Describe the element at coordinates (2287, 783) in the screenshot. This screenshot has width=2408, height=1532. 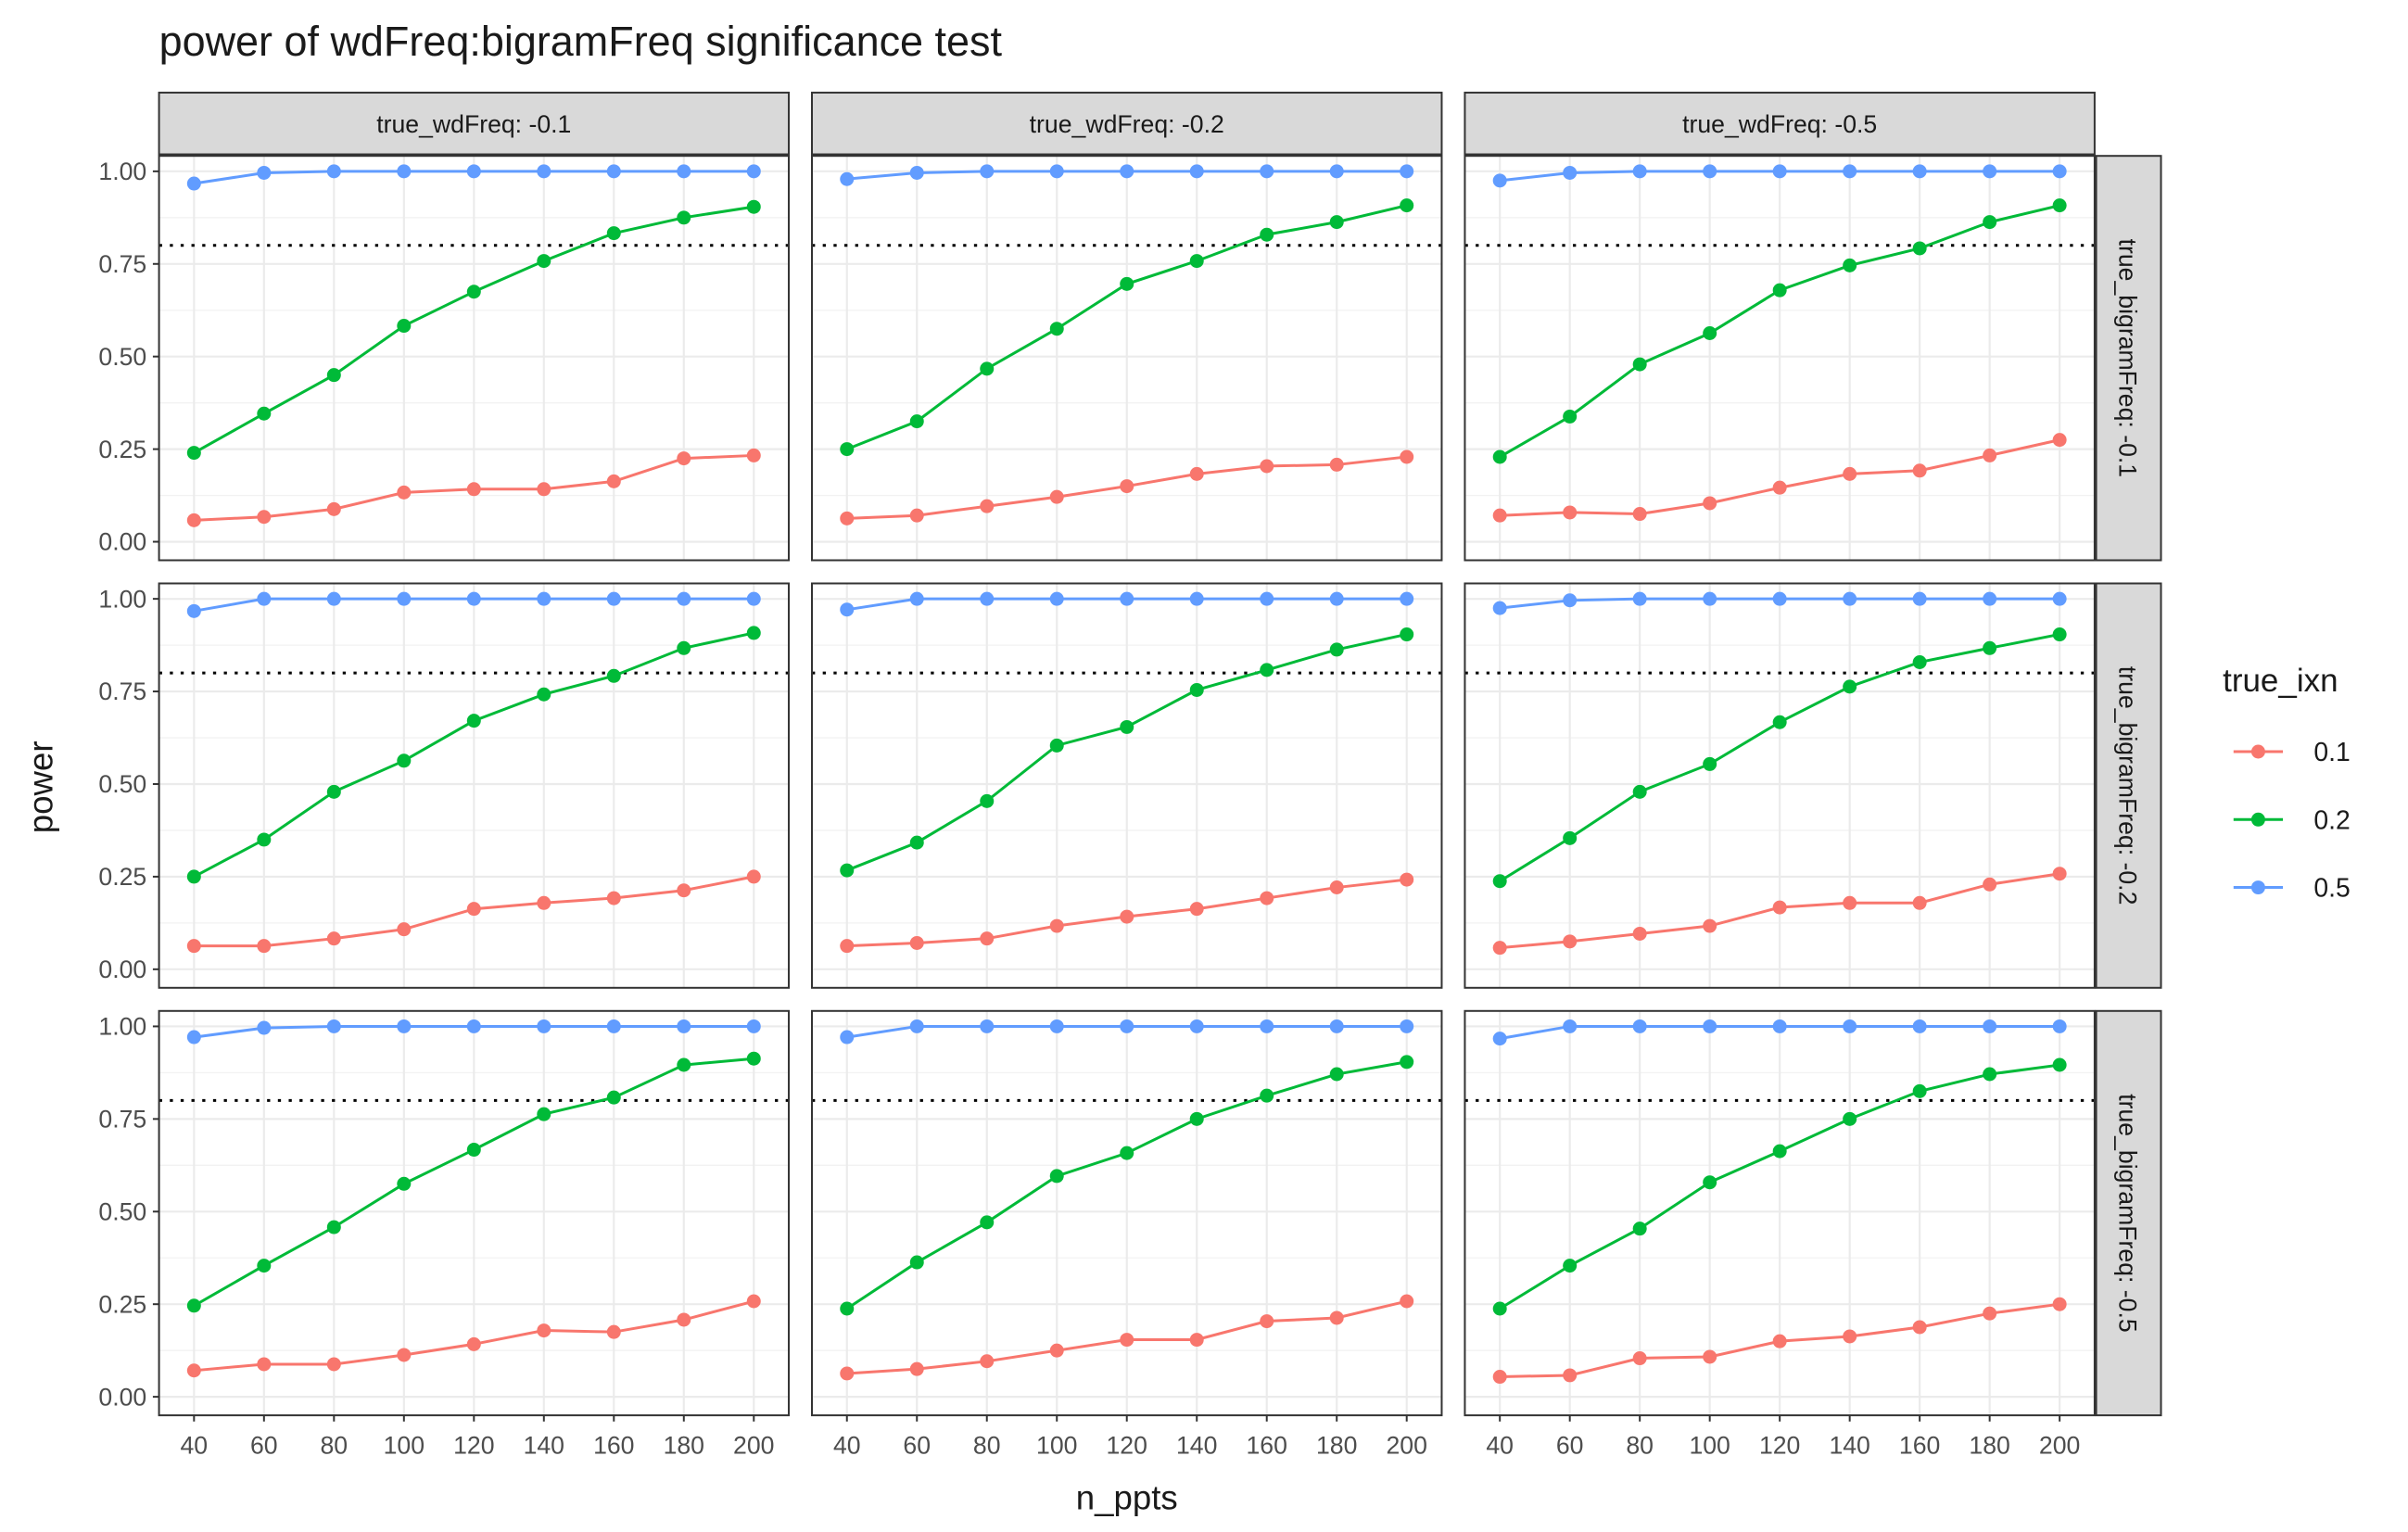
I see `legend: true_ixn 0.1 0.2 0.5` at that location.